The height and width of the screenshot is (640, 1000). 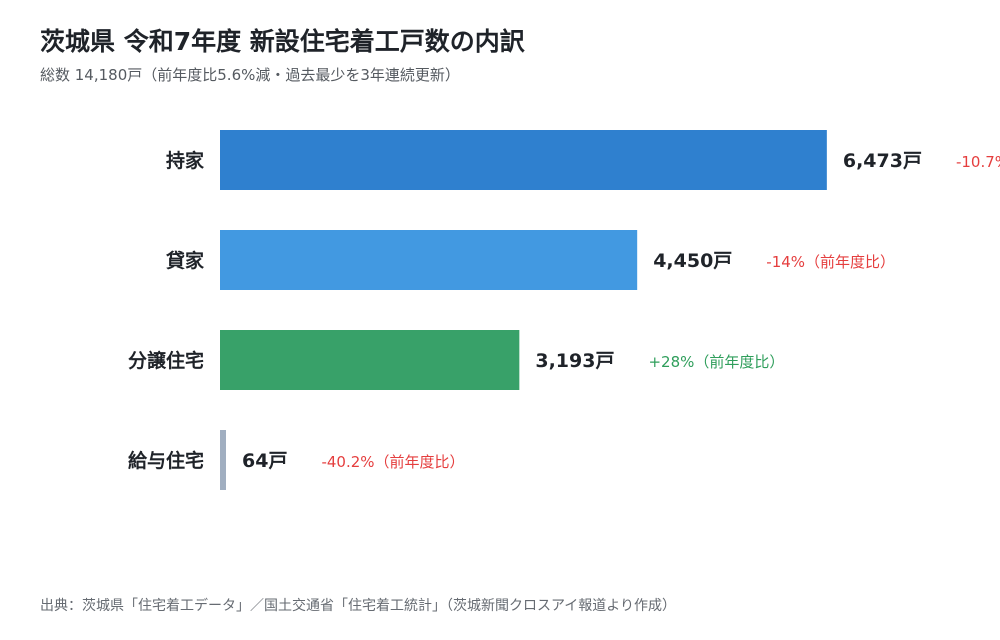 I want to click on value-label-0: 6,473戸, so click(x=882, y=161).